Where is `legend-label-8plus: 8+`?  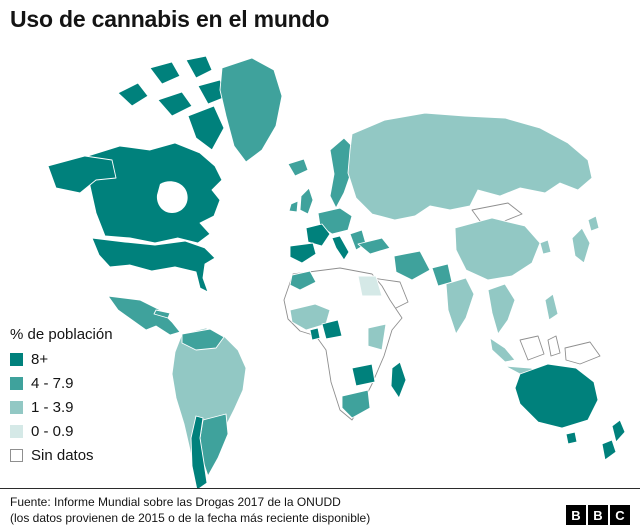
legend-label-8plus: 8+ is located at coordinates (40, 359).